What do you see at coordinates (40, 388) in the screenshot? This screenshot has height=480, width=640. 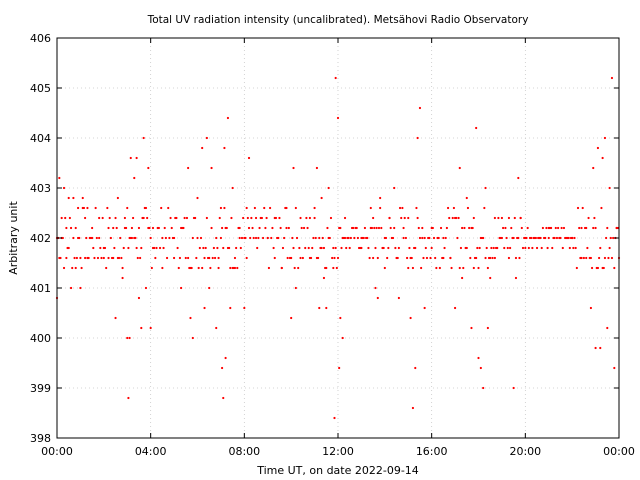 I see `y-tick-label: 399` at bounding box center [40, 388].